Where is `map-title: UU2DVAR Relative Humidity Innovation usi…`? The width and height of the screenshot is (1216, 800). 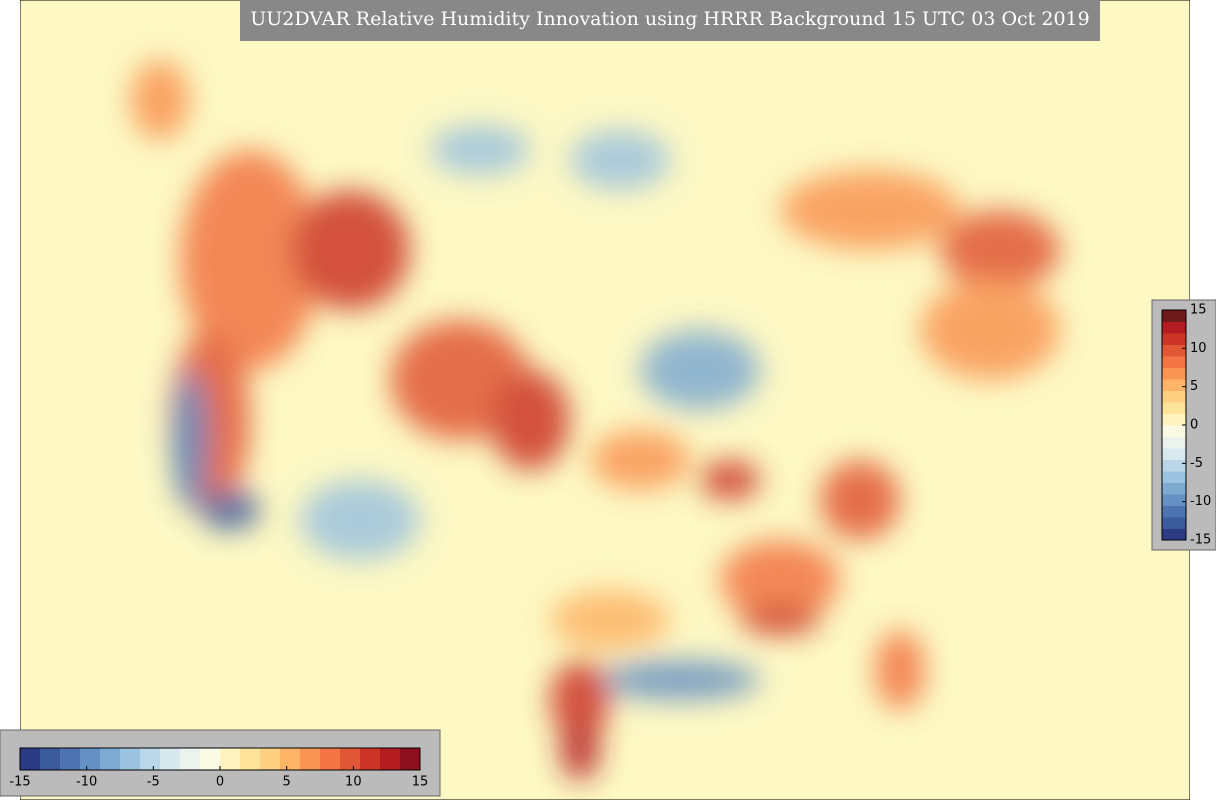
map-title: UU2DVAR Relative Humidity Innovation usi… is located at coordinates (669, 19).